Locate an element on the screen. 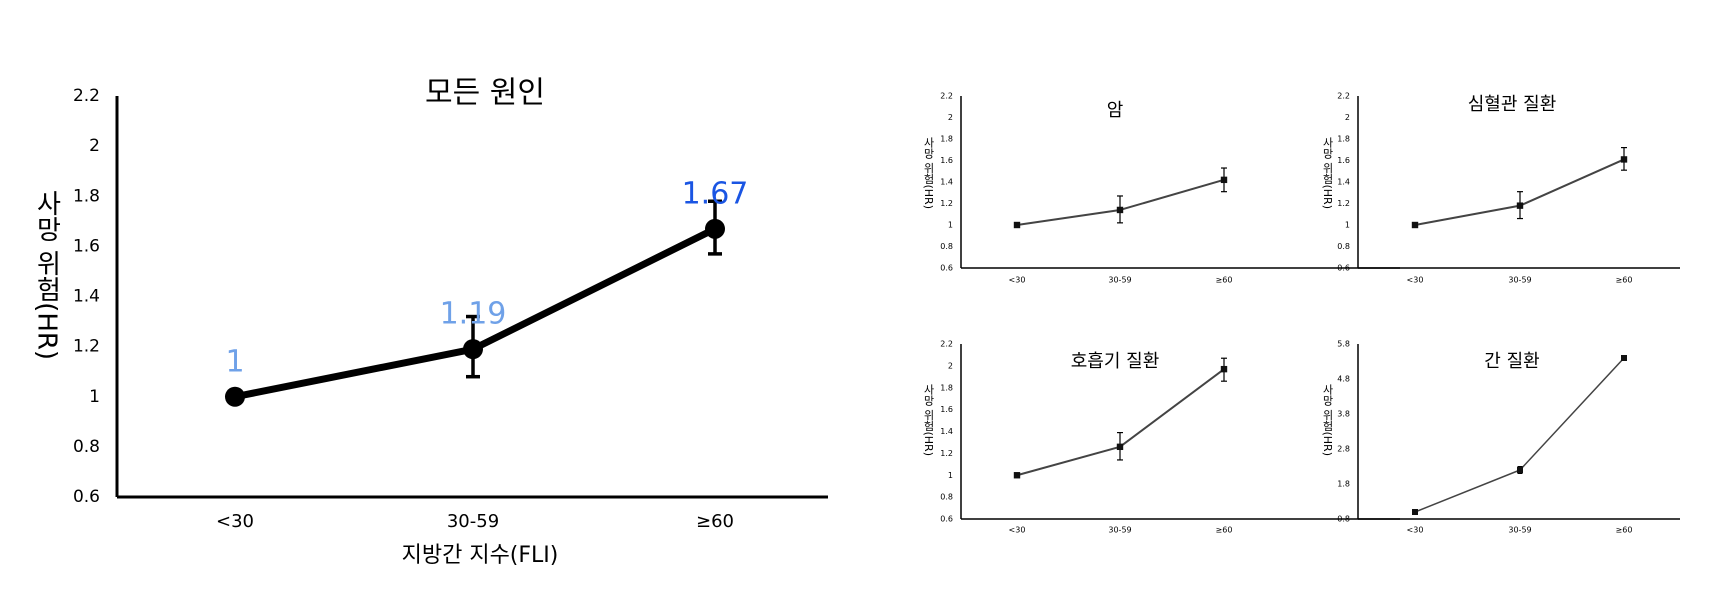  series-line is located at coordinates (1519, 435).